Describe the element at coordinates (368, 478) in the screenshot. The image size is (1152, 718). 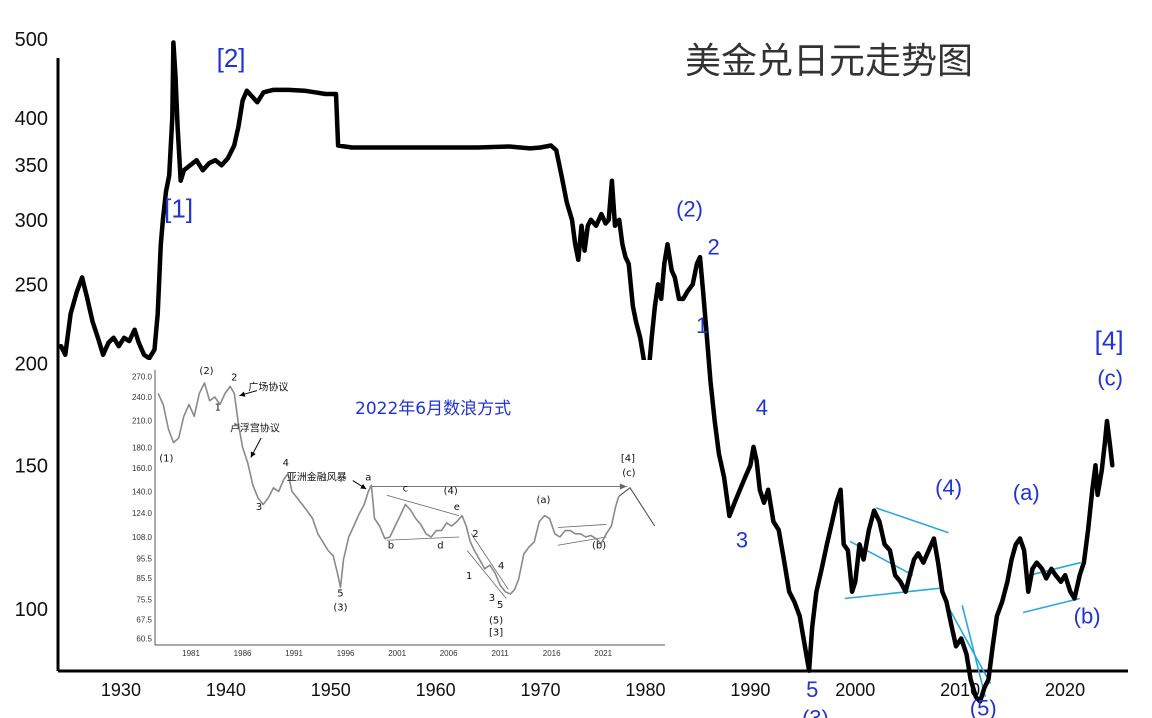
I see `inset-label: a` at that location.